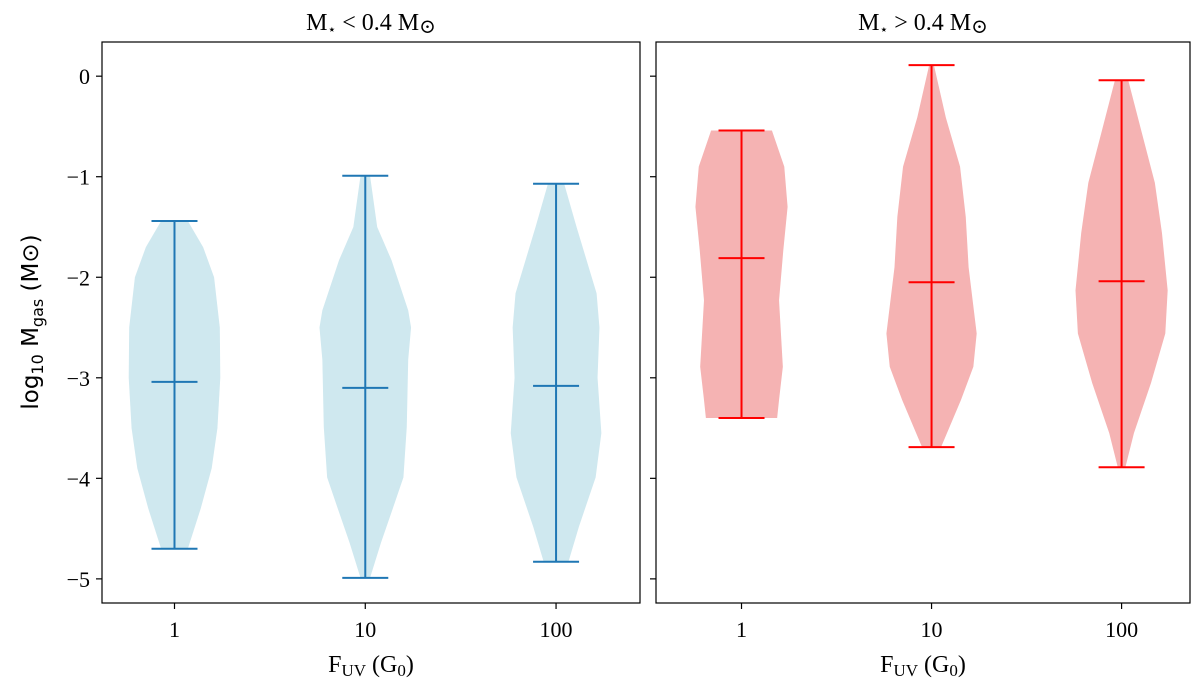  Describe the element at coordinates (923, 24) in the screenshot. I see `panel-title-high-mass: M⋆ > 0.4 M⊙` at that location.